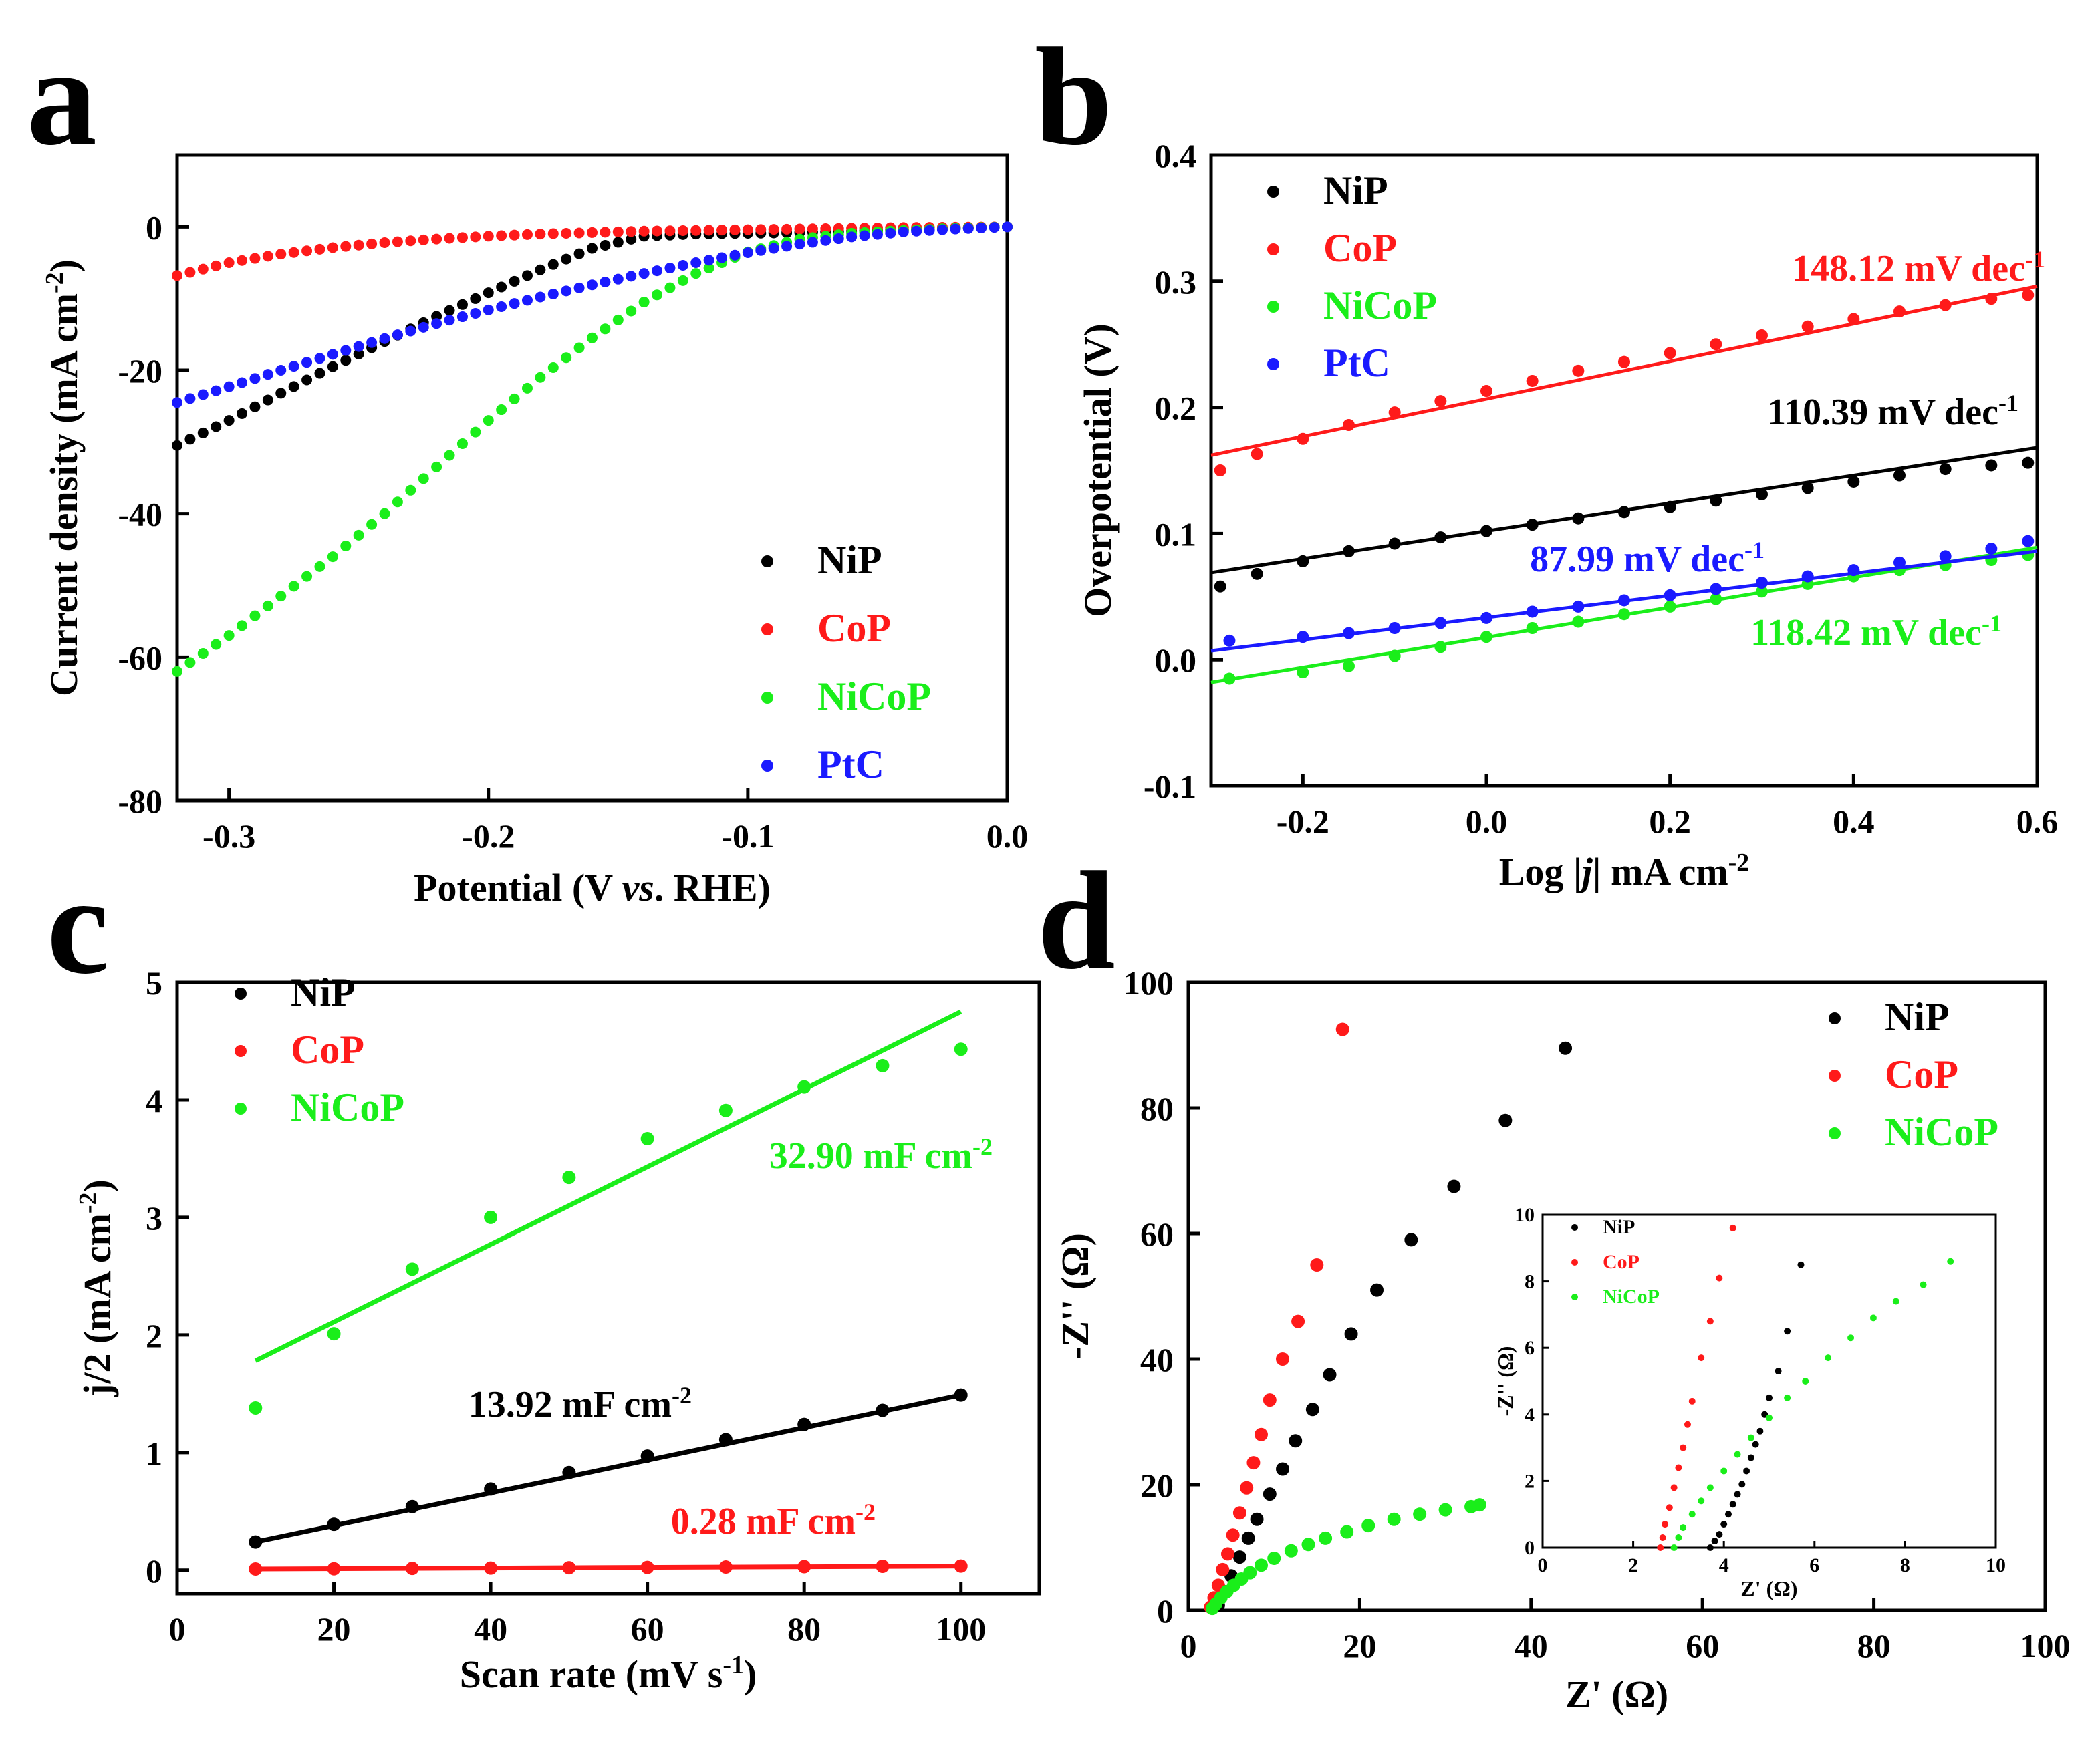  What do you see at coordinates (1273, 307) in the screenshot?
I see `legend-marker-nicop` at bounding box center [1273, 307].